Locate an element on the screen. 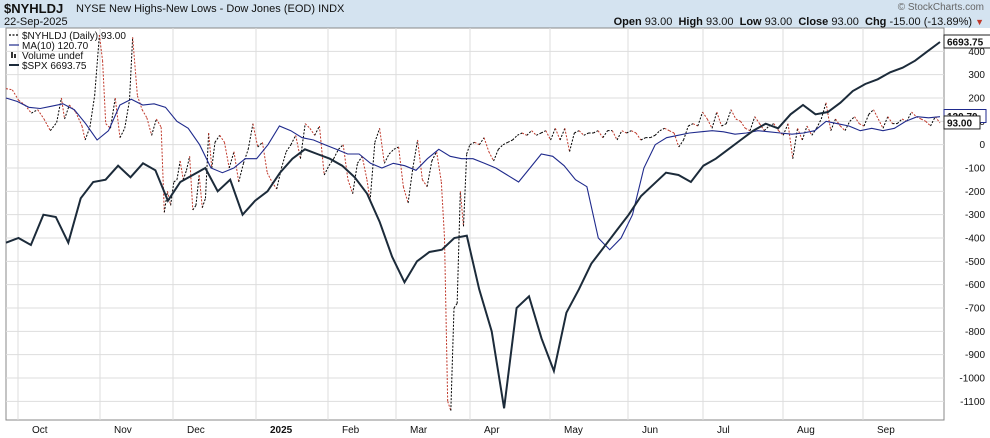  y-tick-label: -600 is located at coordinates (975, 285).